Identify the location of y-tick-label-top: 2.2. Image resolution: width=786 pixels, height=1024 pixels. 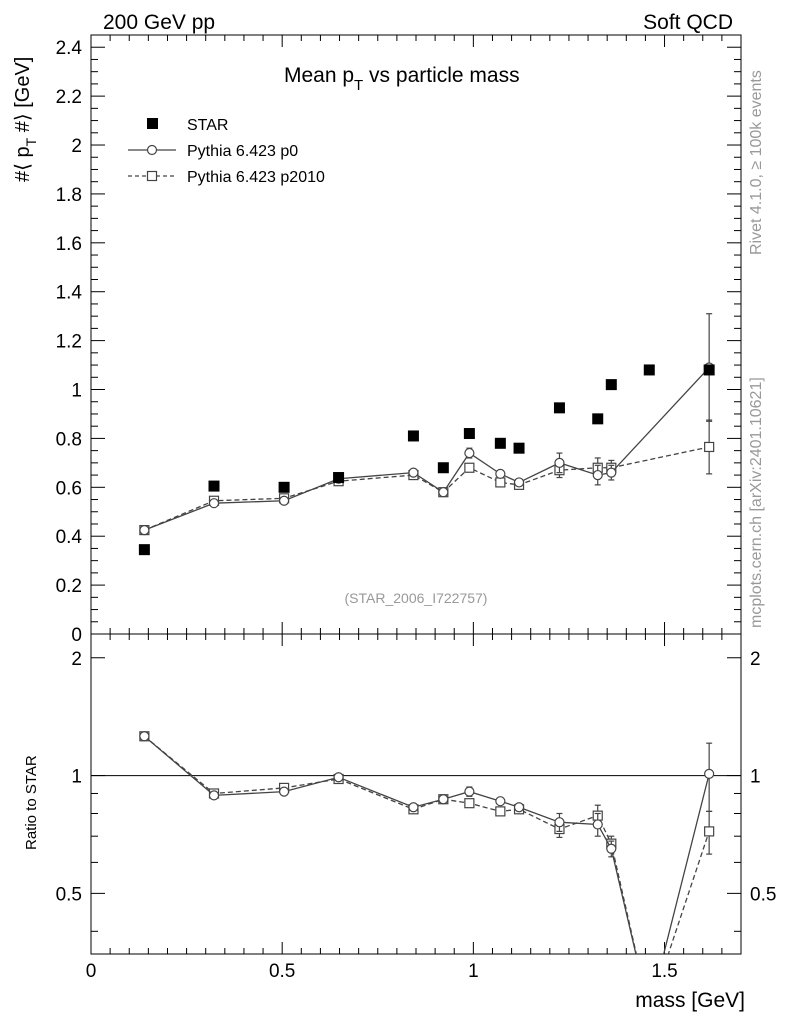
(69, 97).